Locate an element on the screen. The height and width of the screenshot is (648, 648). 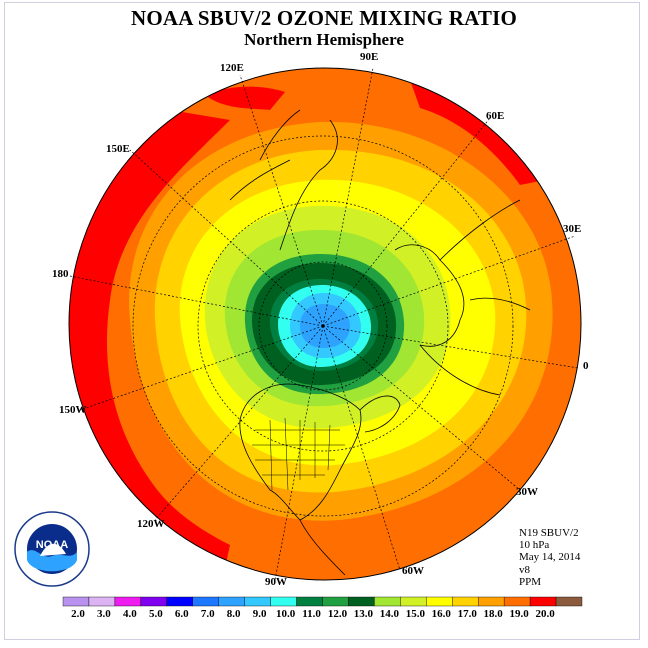
map-subtitle: Northern Hemisphere is located at coordinates (324, 39).